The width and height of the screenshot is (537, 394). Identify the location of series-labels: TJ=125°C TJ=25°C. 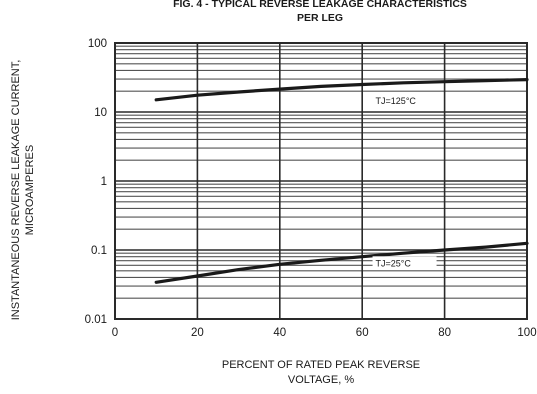
(404, 182).